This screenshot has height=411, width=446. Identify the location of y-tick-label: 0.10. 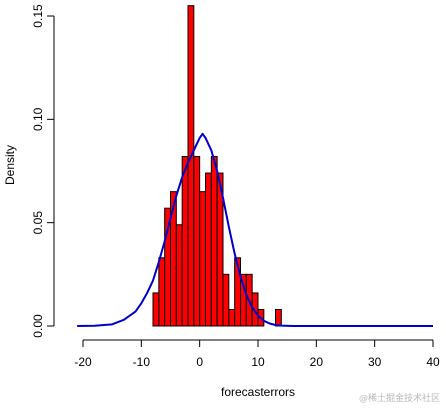
(38, 119).